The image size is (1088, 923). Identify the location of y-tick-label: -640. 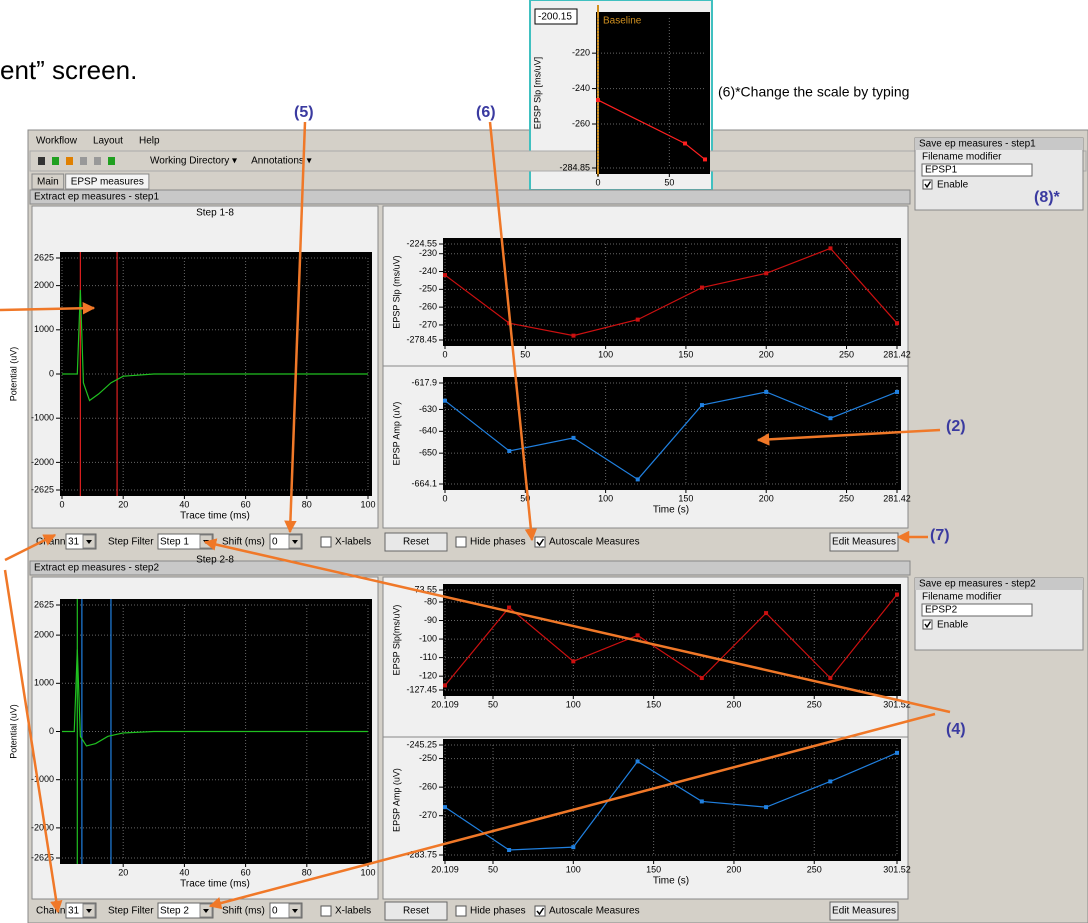
(428, 431).